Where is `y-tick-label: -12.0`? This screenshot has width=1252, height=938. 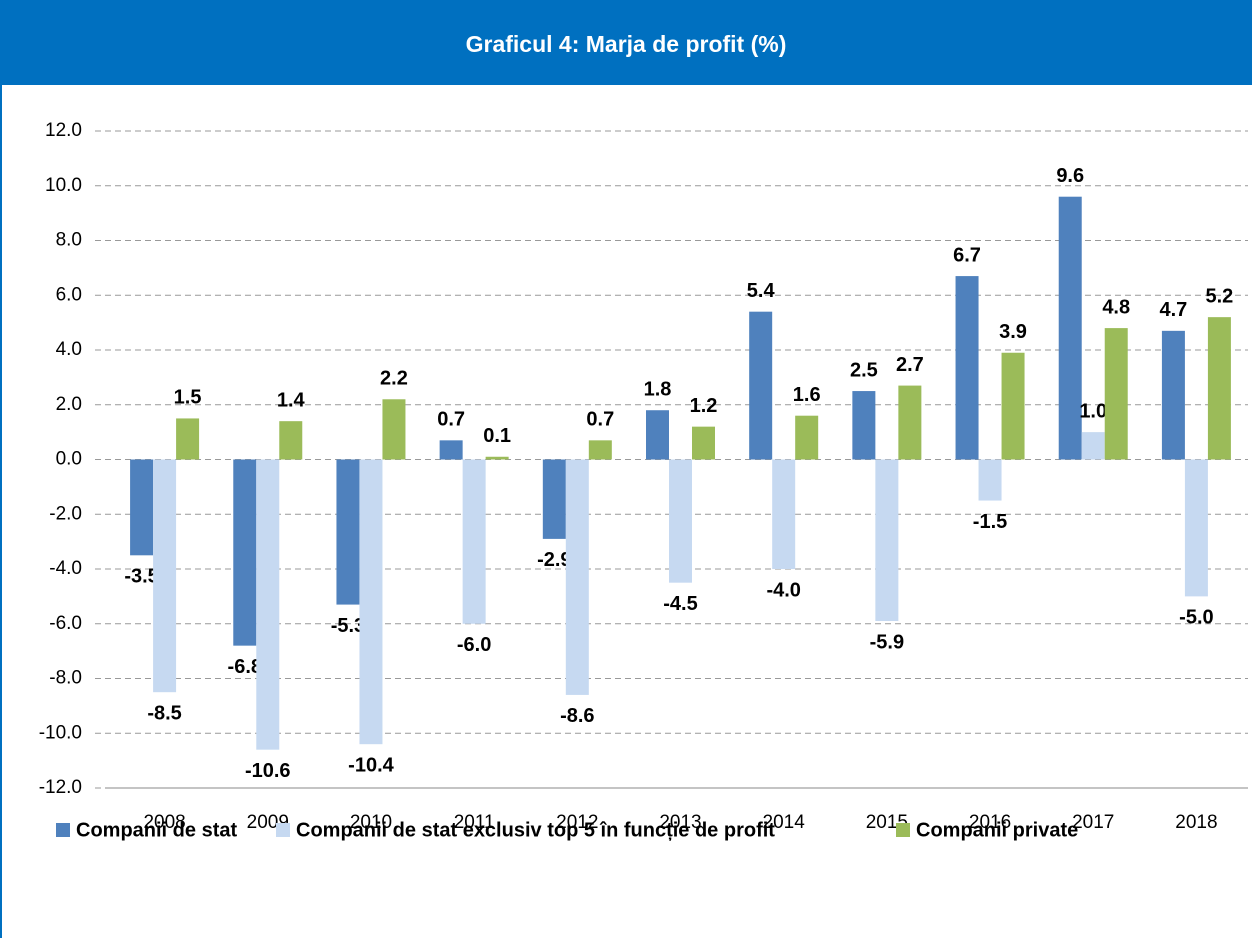
y-tick-label: -12.0 is located at coordinates (60, 787).